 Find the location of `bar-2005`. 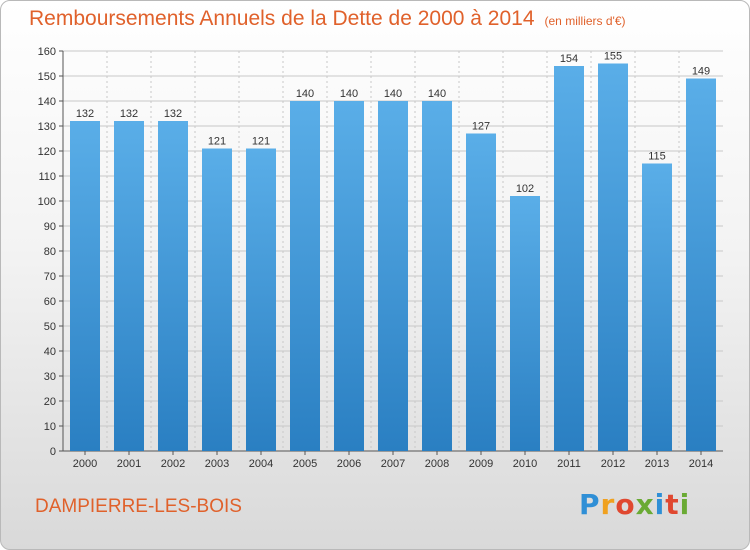

bar-2005 is located at coordinates (305, 276).